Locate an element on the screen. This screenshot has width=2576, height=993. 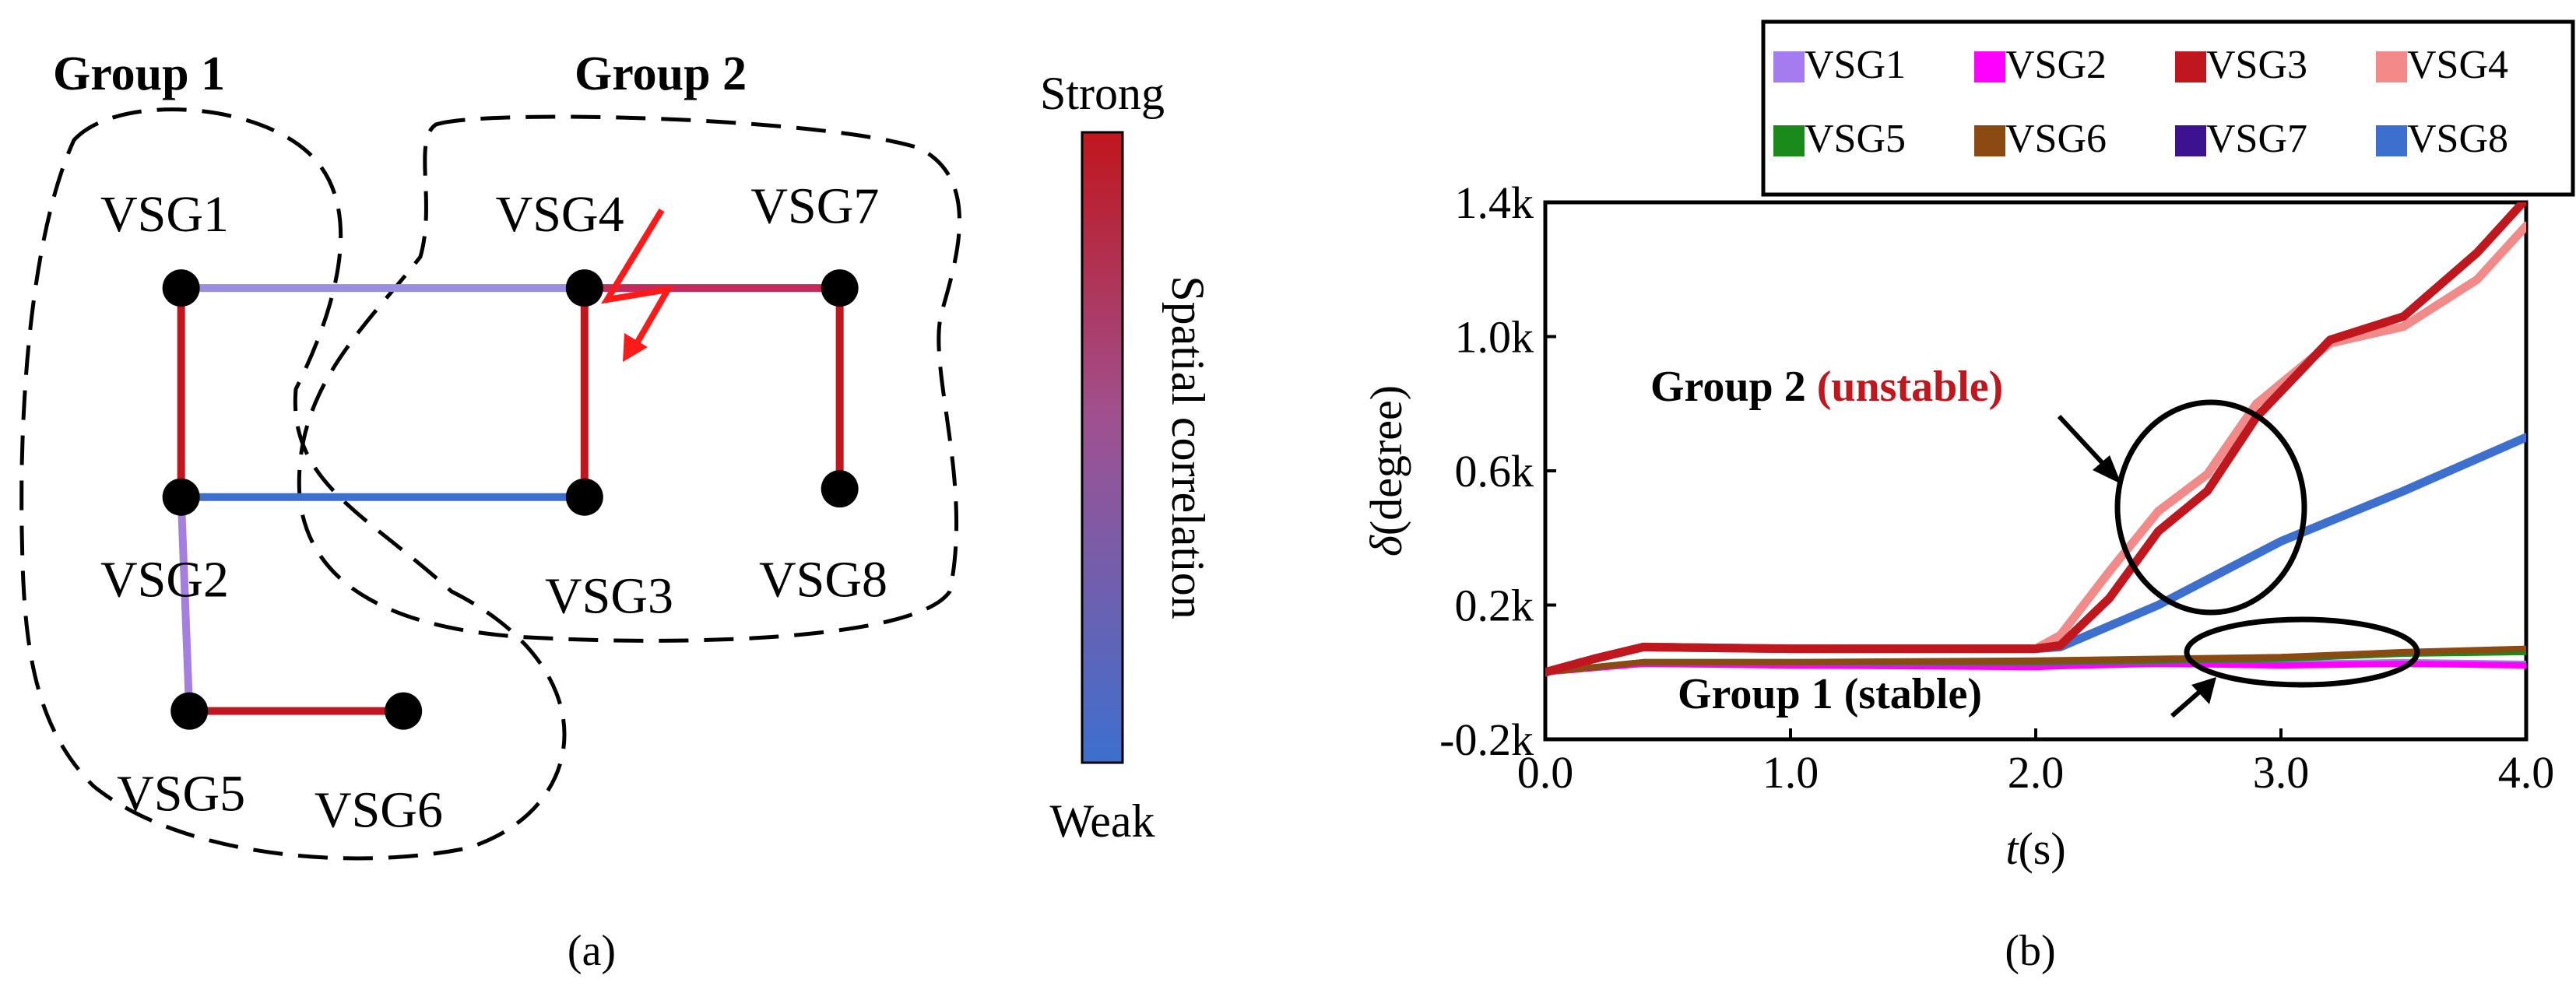
node-label-vsg2: VSG2 is located at coordinates (164, 580).